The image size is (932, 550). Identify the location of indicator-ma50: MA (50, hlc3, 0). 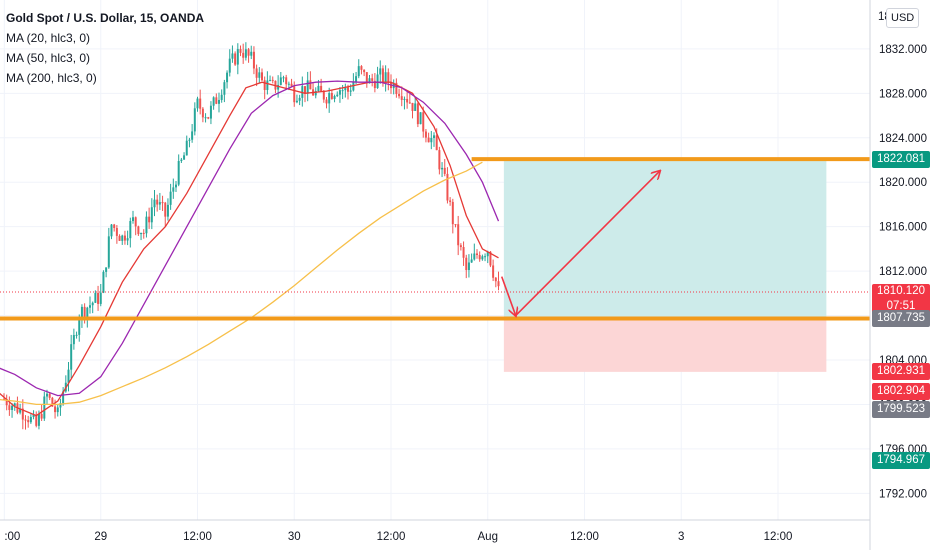
(48, 58).